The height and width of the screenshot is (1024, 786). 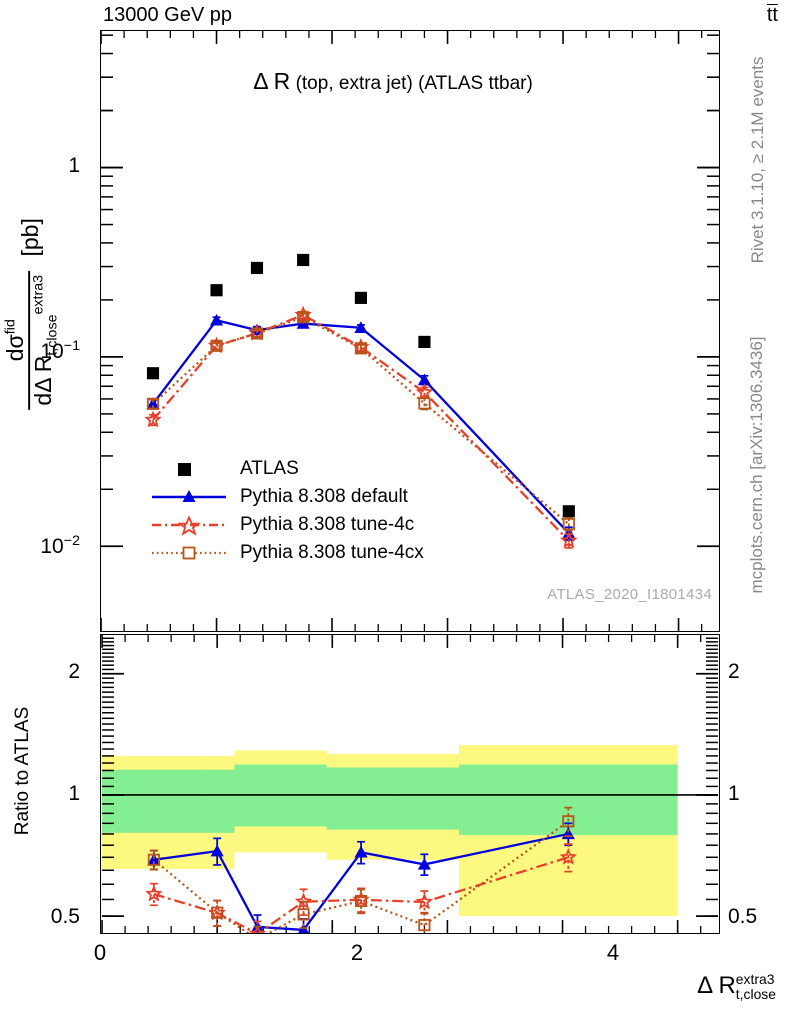 I want to click on ytick-label-main-1e-1: 10−1, so click(x=44, y=351).